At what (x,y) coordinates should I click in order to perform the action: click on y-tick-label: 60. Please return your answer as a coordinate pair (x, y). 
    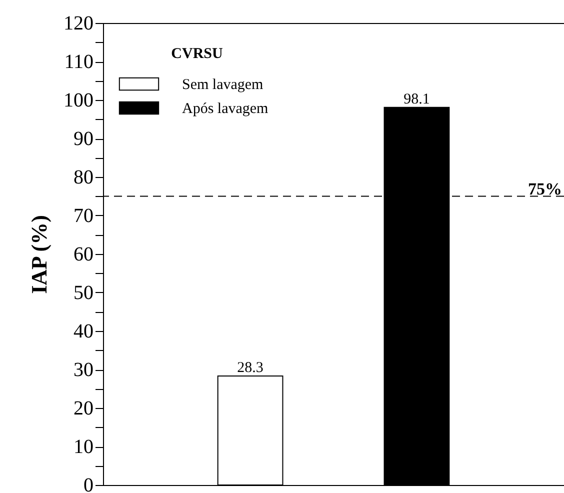
    Looking at the image, I should click on (84, 255).